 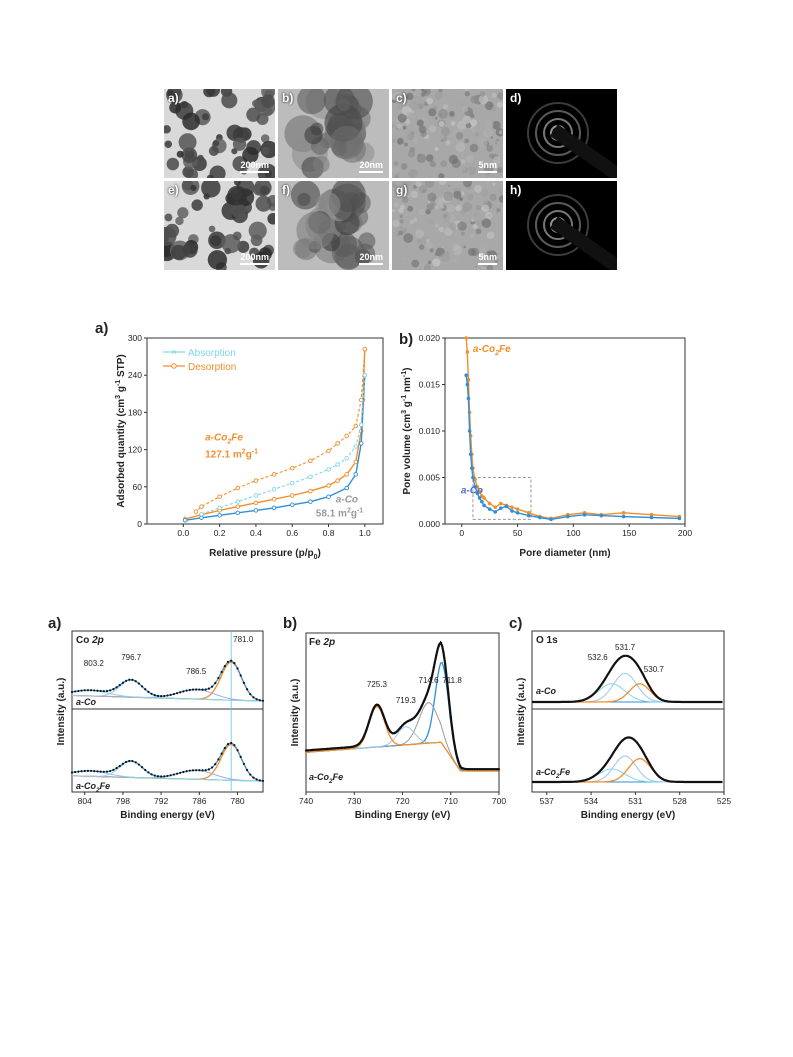 I want to click on x-tick-label: 531, so click(x=635, y=801).